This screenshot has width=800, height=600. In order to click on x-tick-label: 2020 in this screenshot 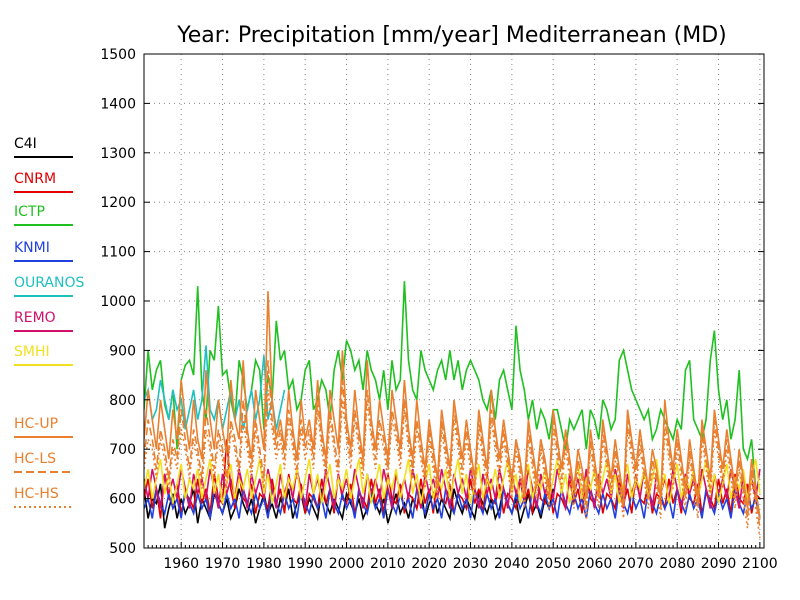, I will do `click(429, 564)`.